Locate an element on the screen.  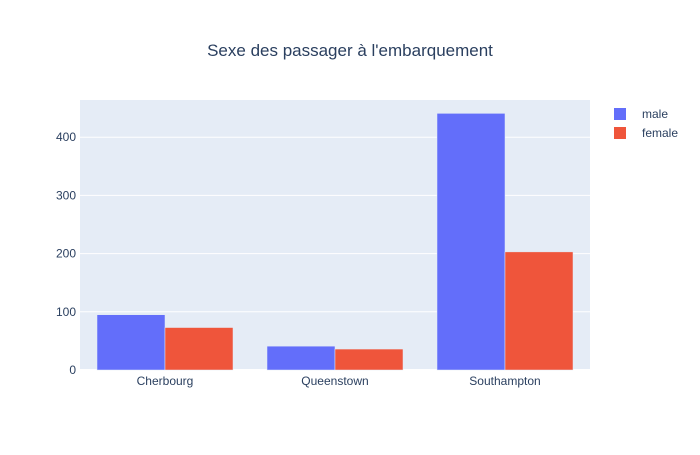
bar-male-southampton is located at coordinates (471, 242).